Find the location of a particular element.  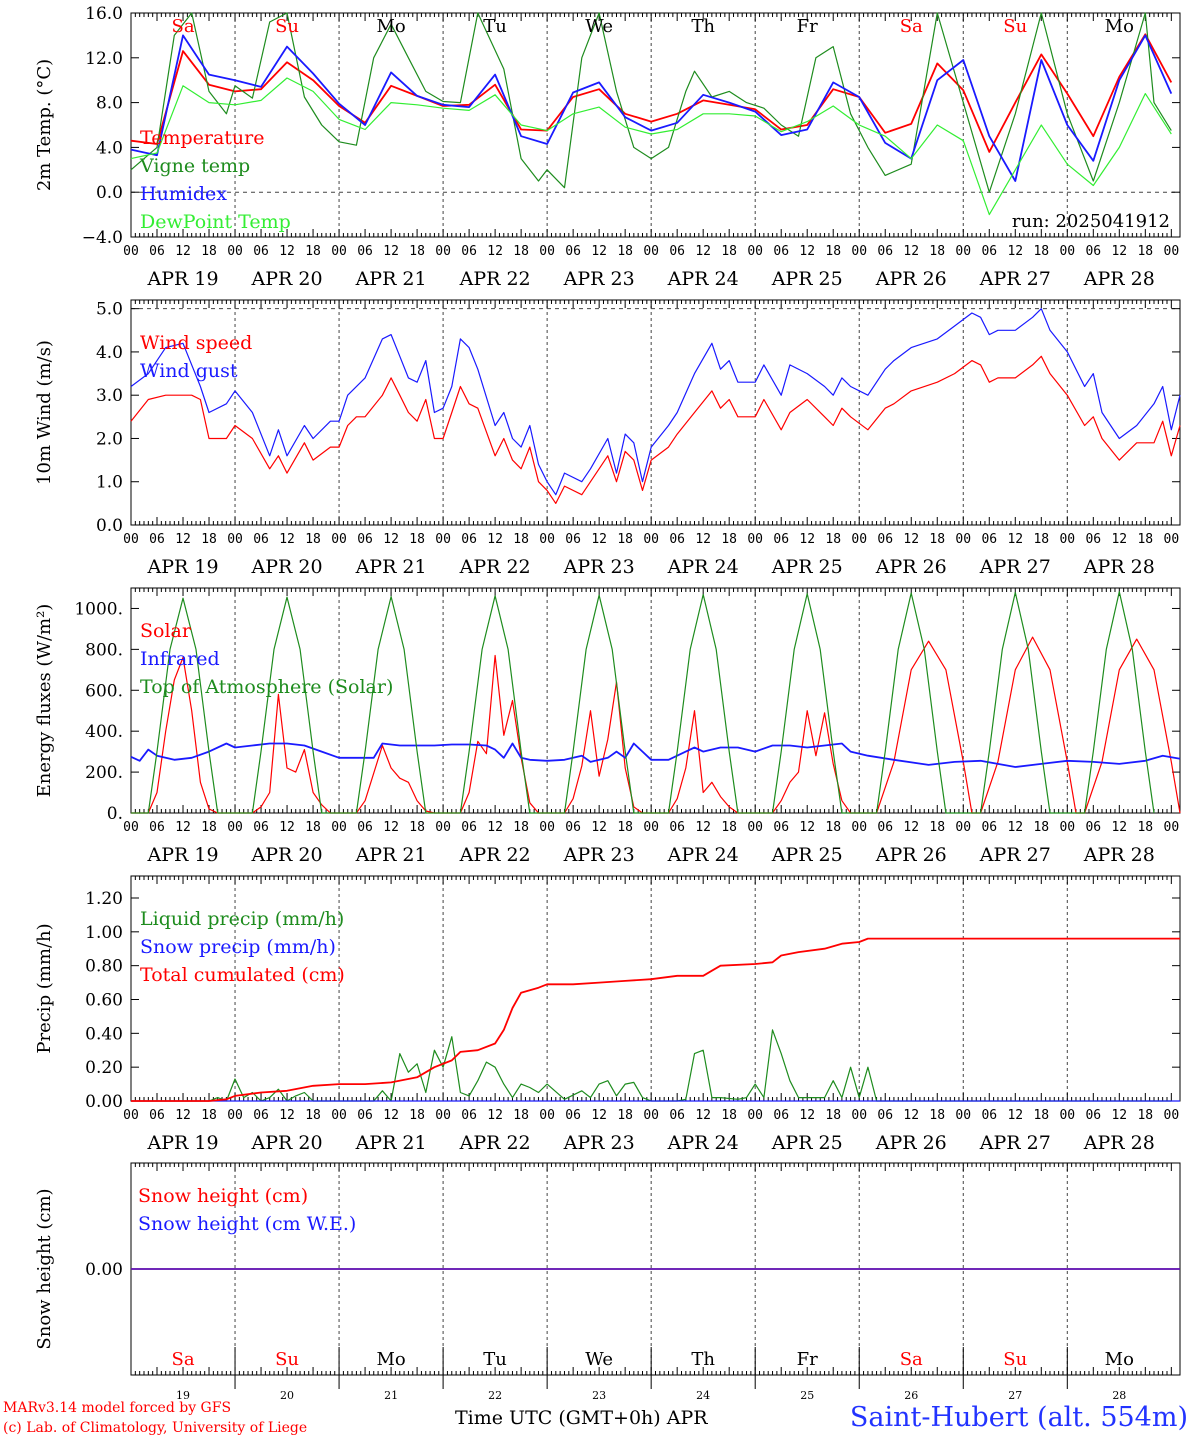

model-credit: MARv3.14 model forced by GFS is located at coordinates (117, 1408).